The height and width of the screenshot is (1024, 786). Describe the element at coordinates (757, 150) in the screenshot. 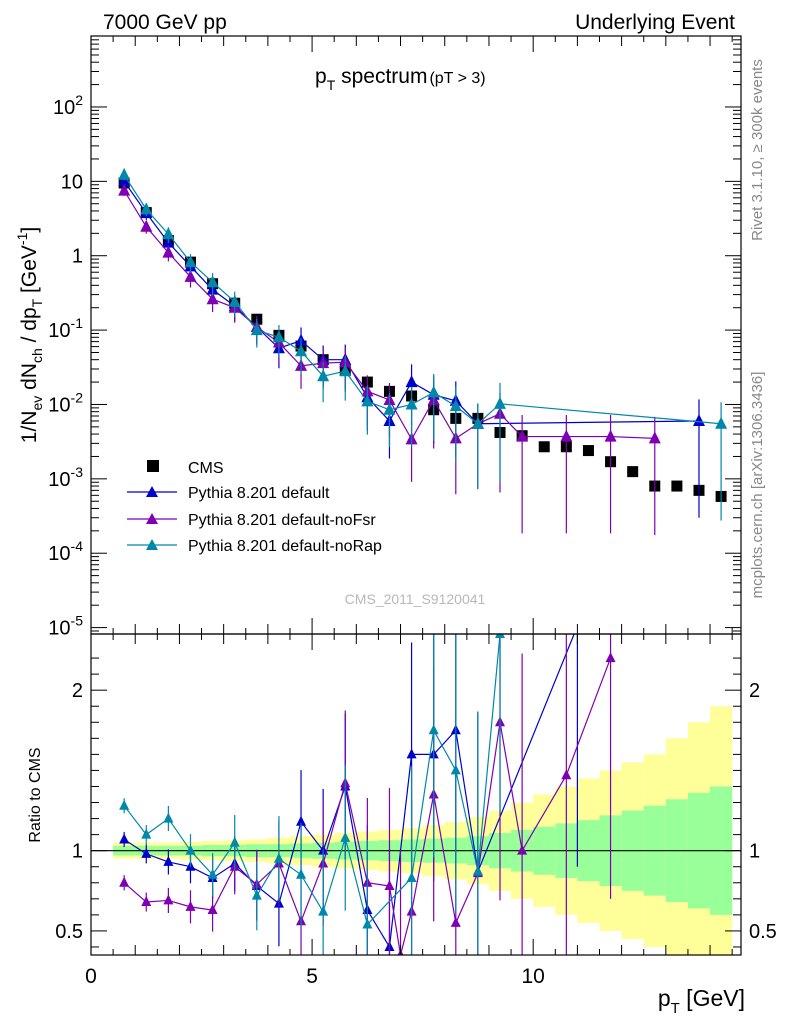

I see `rivet-version-label: Rivet 3.1.10, ≥ 300k events` at that location.